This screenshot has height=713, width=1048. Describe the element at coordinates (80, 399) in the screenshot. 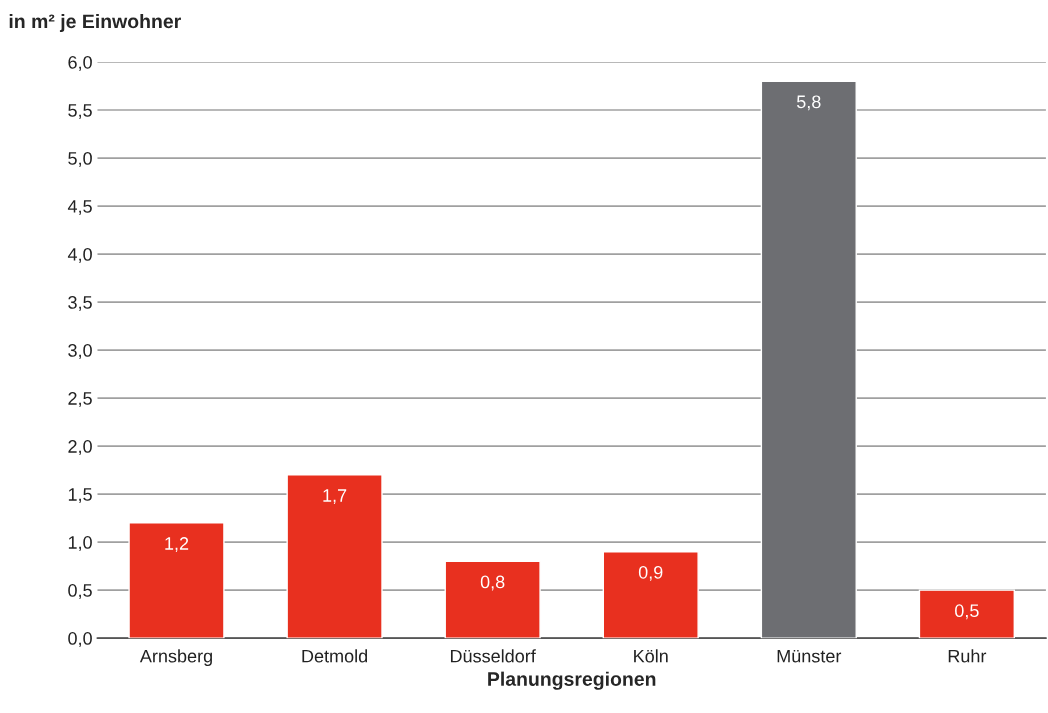

I see `y-tick-label: 2,5` at that location.